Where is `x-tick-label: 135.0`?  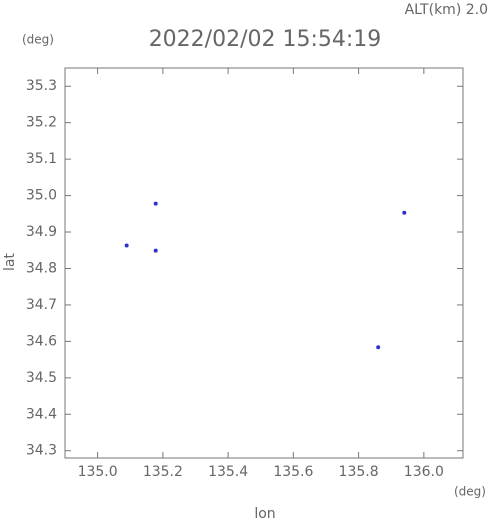 x-tick-label: 135.0 is located at coordinates (98, 472).